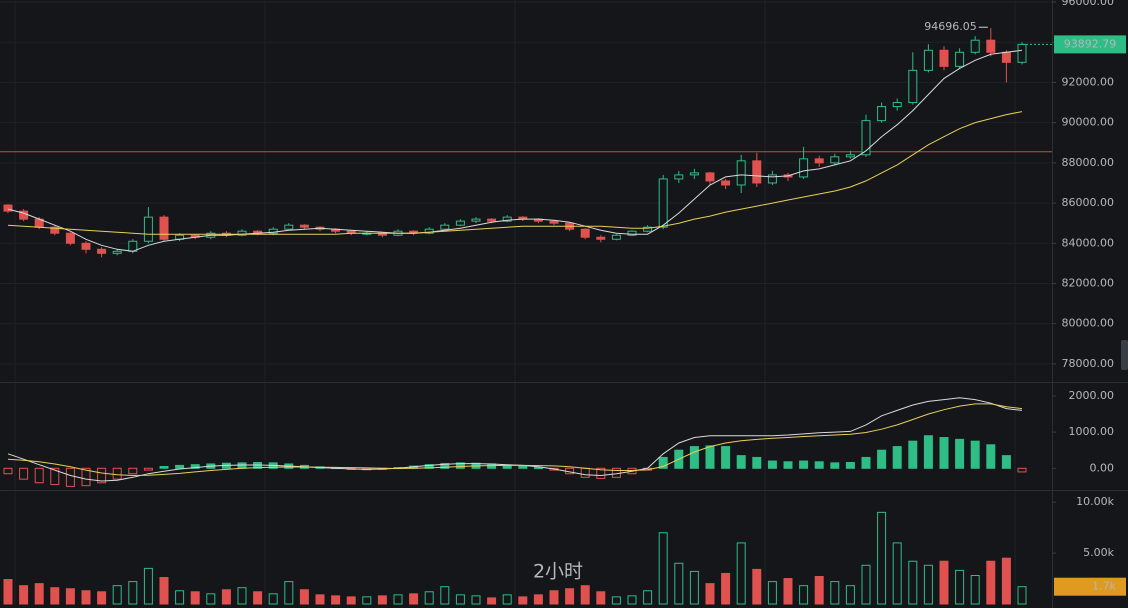  I want to click on high-label: 94696.05, so click(950, 26).